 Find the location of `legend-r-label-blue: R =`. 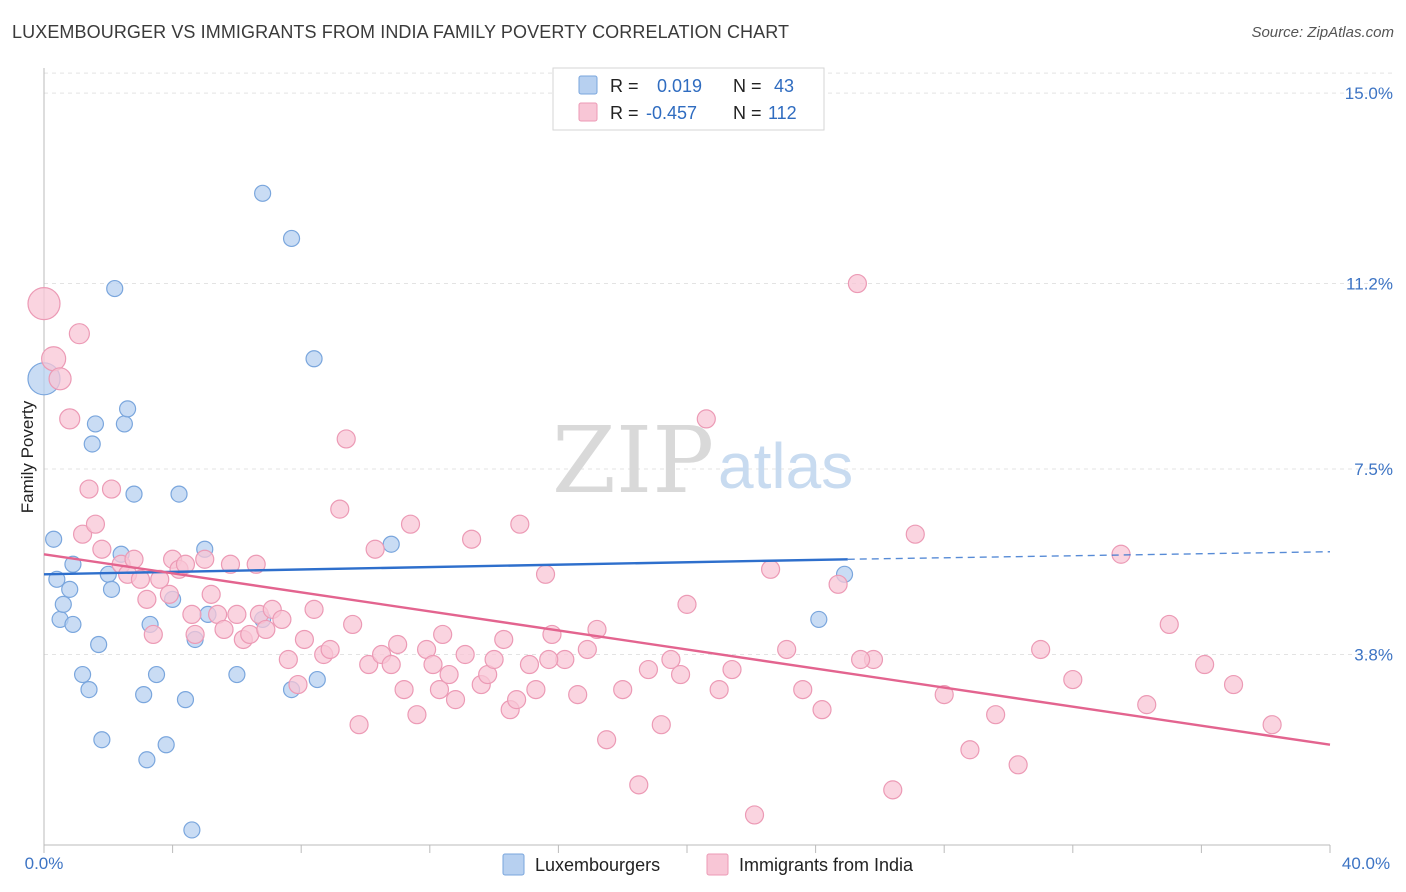

legend-r-label-blue: R = is located at coordinates (624, 86).